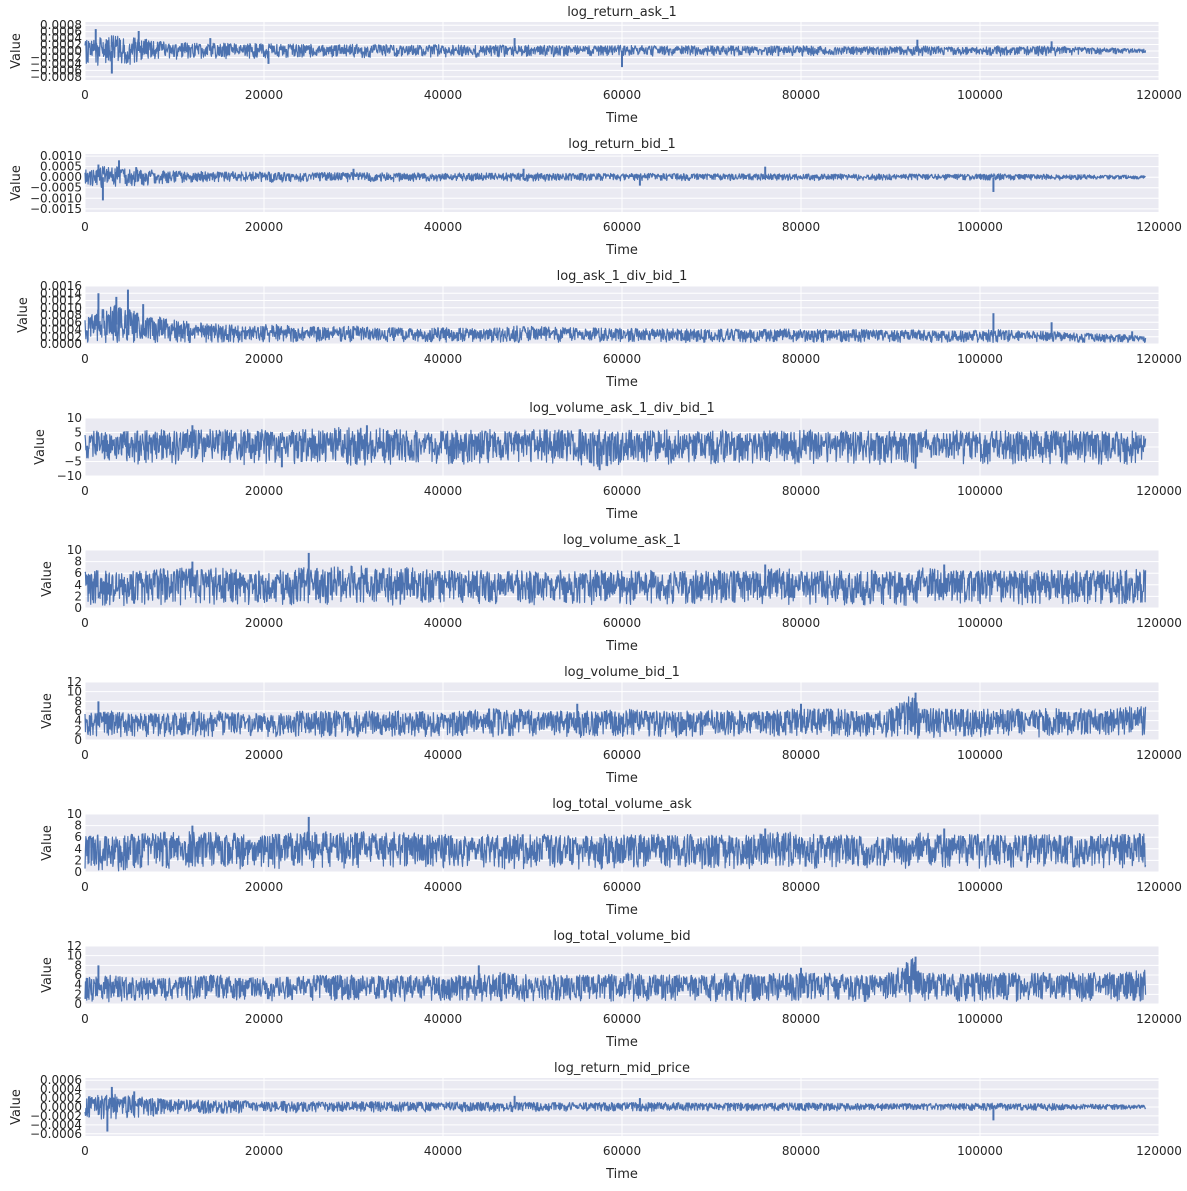 This screenshot has height=1191, width=1187. Describe the element at coordinates (56, 198) in the screenshot. I see `y-tick-label: −0.0010` at that location.